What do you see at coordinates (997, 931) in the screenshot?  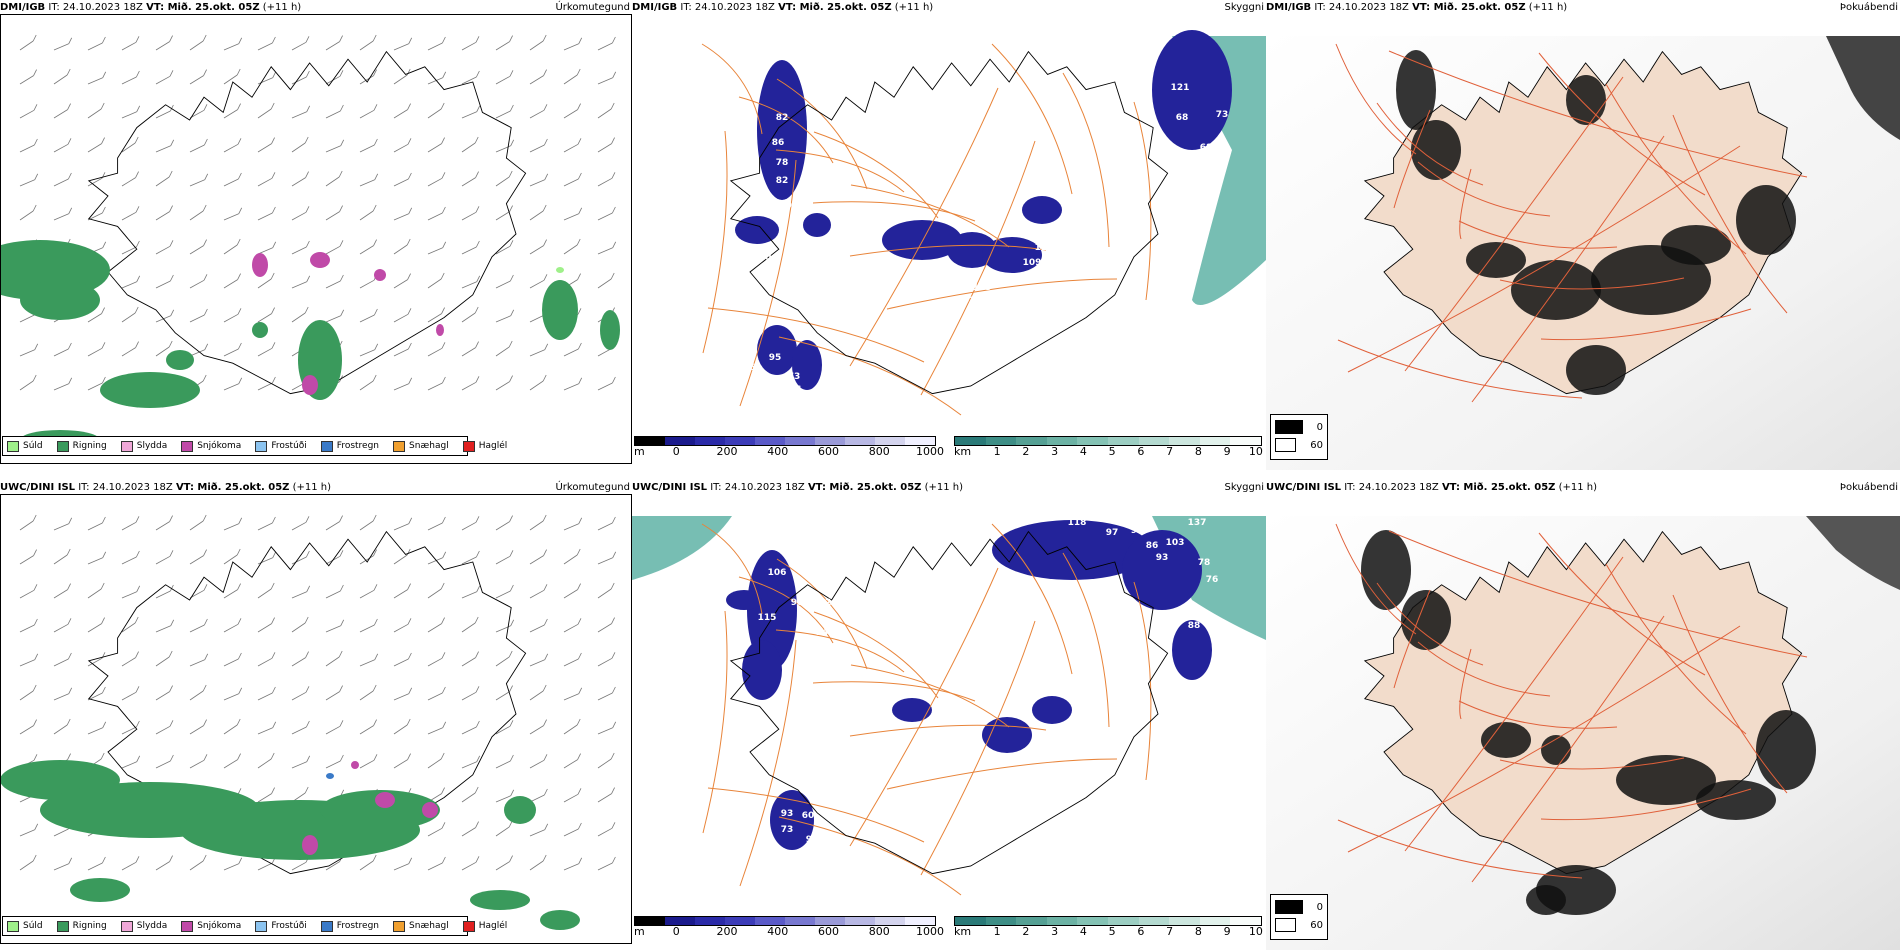 I see `scale-tick: 1` at bounding box center [997, 931].